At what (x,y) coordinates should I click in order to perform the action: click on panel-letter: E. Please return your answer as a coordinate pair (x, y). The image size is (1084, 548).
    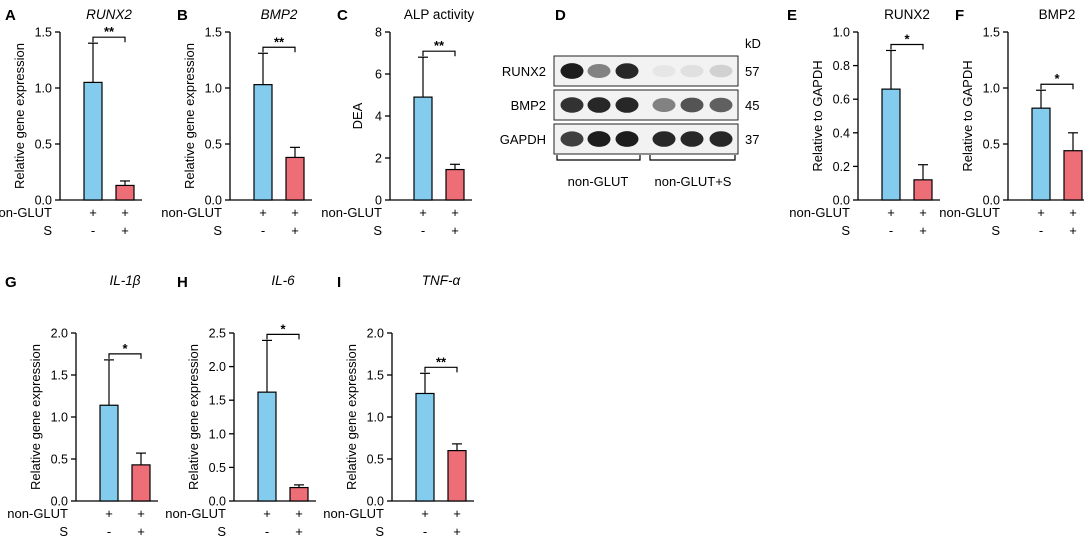
    Looking at the image, I should click on (792, 15).